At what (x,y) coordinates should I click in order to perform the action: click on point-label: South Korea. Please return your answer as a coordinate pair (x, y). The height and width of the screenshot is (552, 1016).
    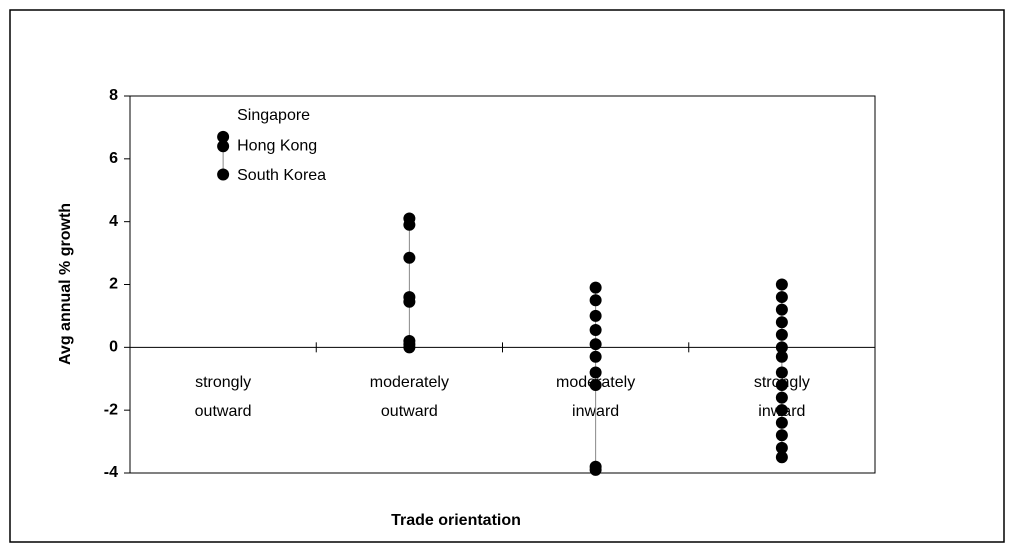
    Looking at the image, I should click on (281, 175).